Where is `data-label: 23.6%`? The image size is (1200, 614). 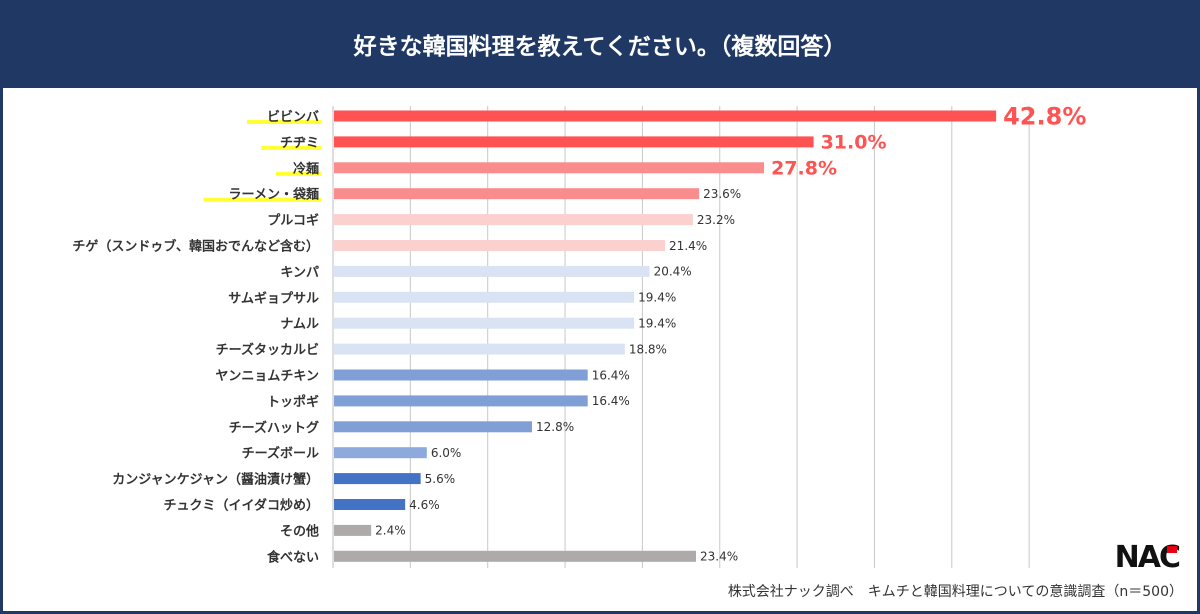 data-label: 23.6% is located at coordinates (722, 194).